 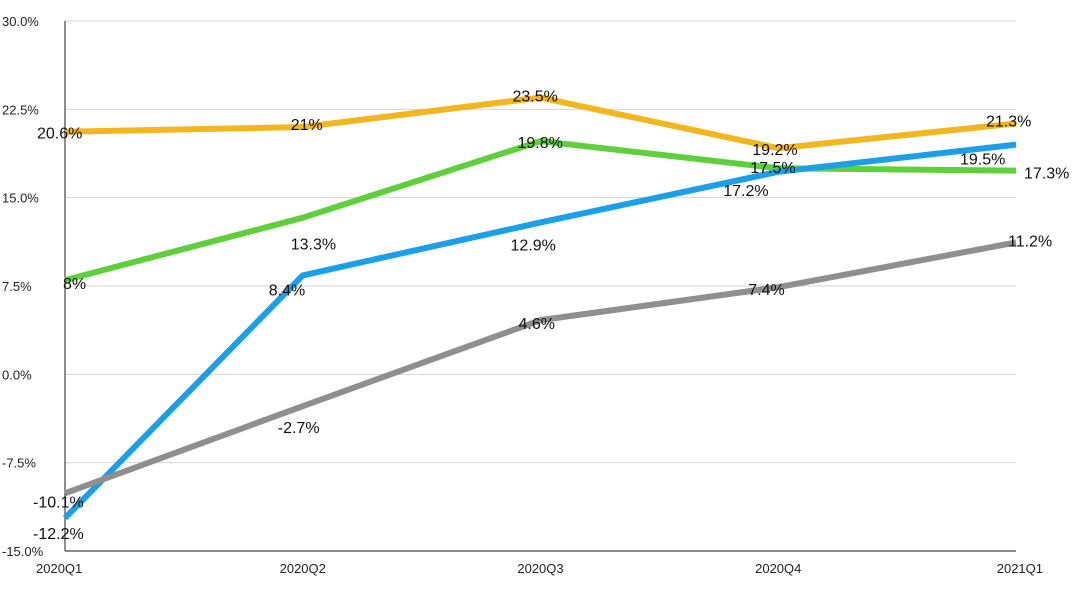 I want to click on data-label: 23.5%, so click(x=535, y=97).